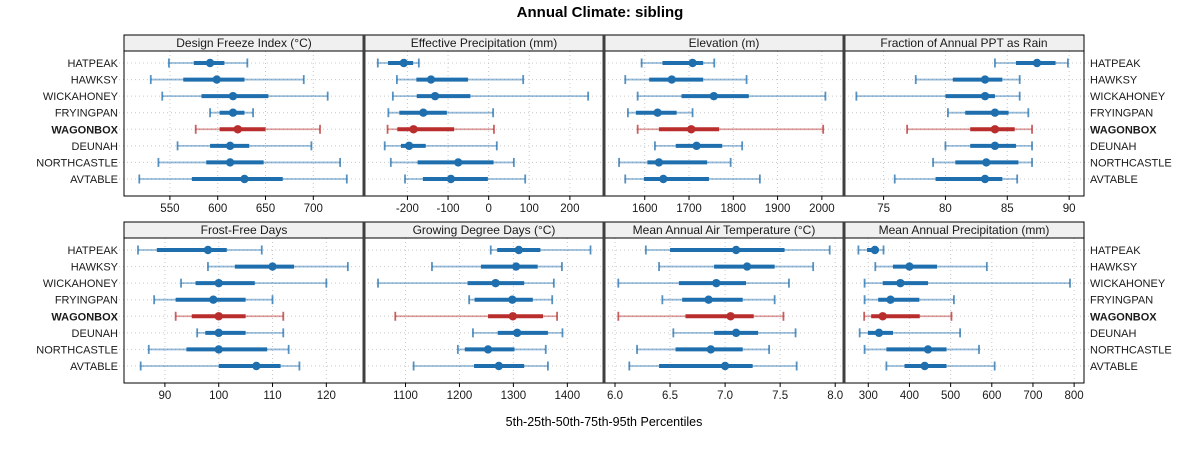 Image resolution: width=1200 pixels, height=450 pixels. What do you see at coordinates (407, 209) in the screenshot?
I see `x-tick-label: -200` at bounding box center [407, 209].